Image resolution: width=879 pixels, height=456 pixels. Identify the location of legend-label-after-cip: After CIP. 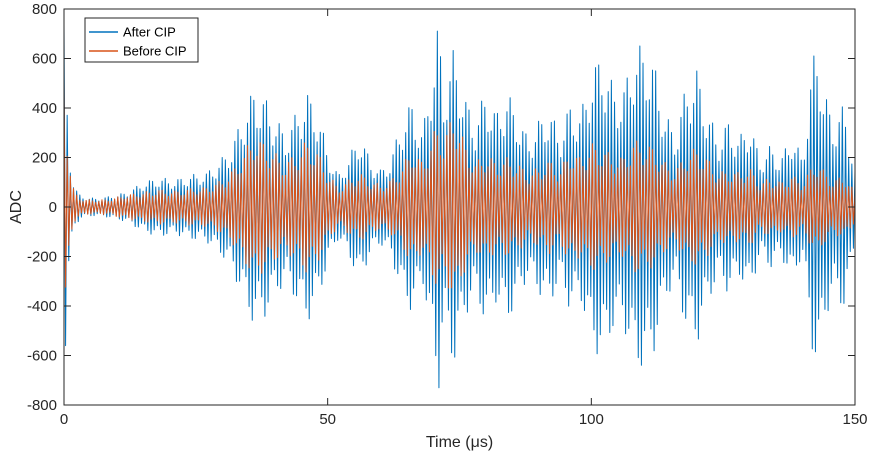
(149, 32).